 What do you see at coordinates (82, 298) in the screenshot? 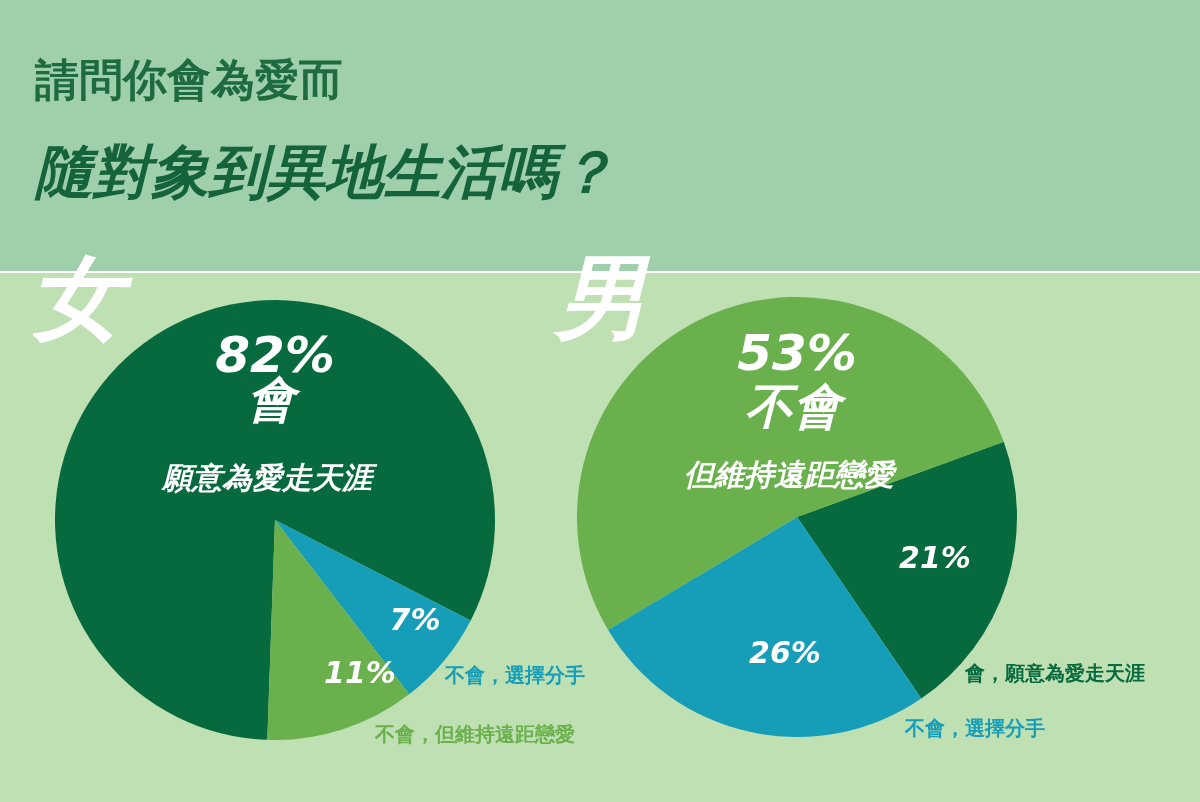
I see `chart-title: 女` at bounding box center [82, 298].